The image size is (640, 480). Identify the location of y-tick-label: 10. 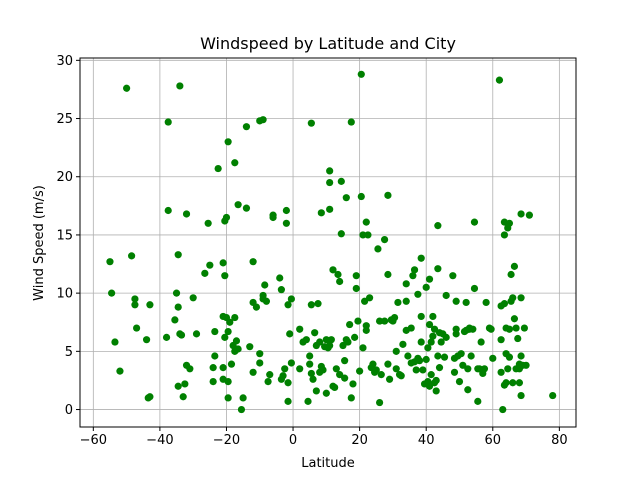
(64, 294).